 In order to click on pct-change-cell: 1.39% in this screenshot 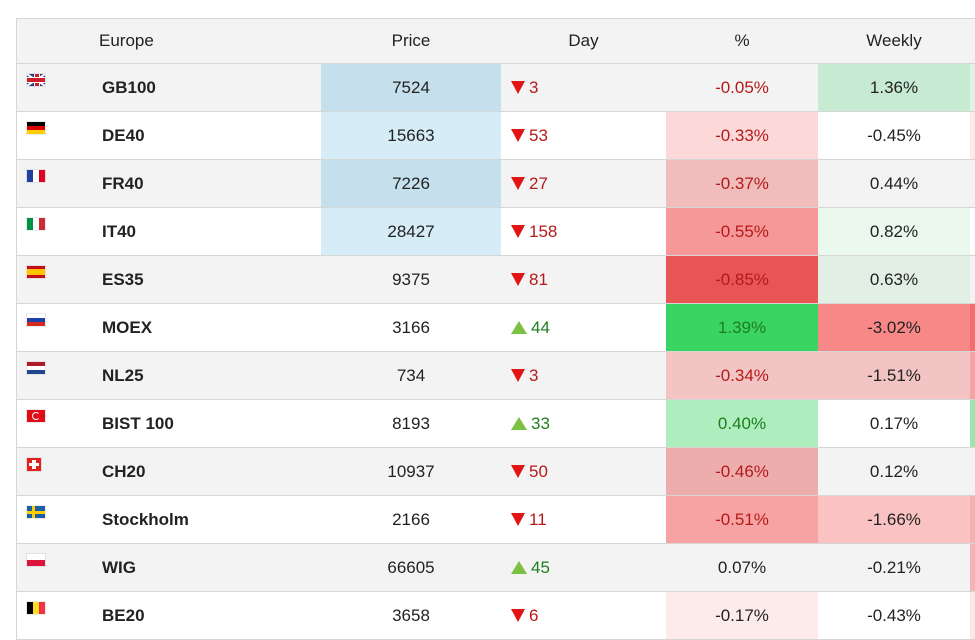, I will do `click(742, 327)`.